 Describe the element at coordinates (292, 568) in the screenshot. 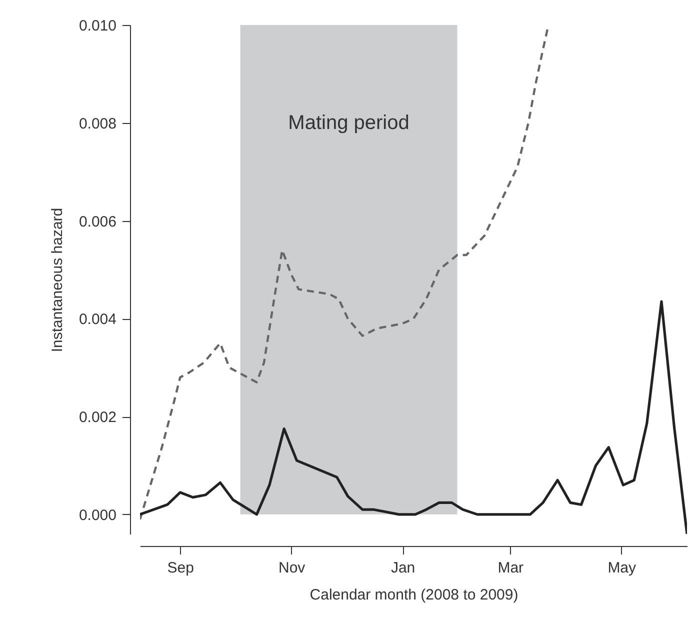

I see `x-tick-label: Nov` at that location.